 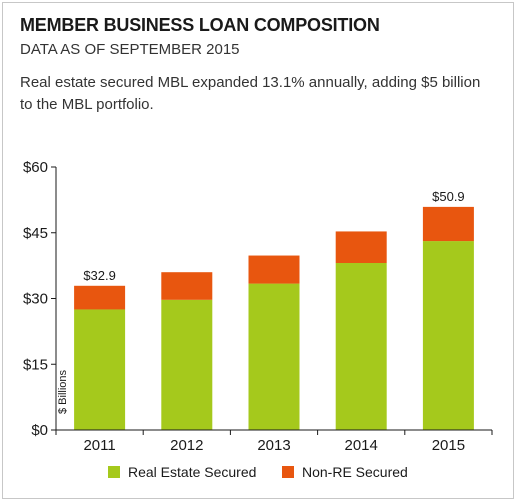 What do you see at coordinates (63, 391) in the screenshot?
I see `y-axis-title: $ Billions` at bounding box center [63, 391].